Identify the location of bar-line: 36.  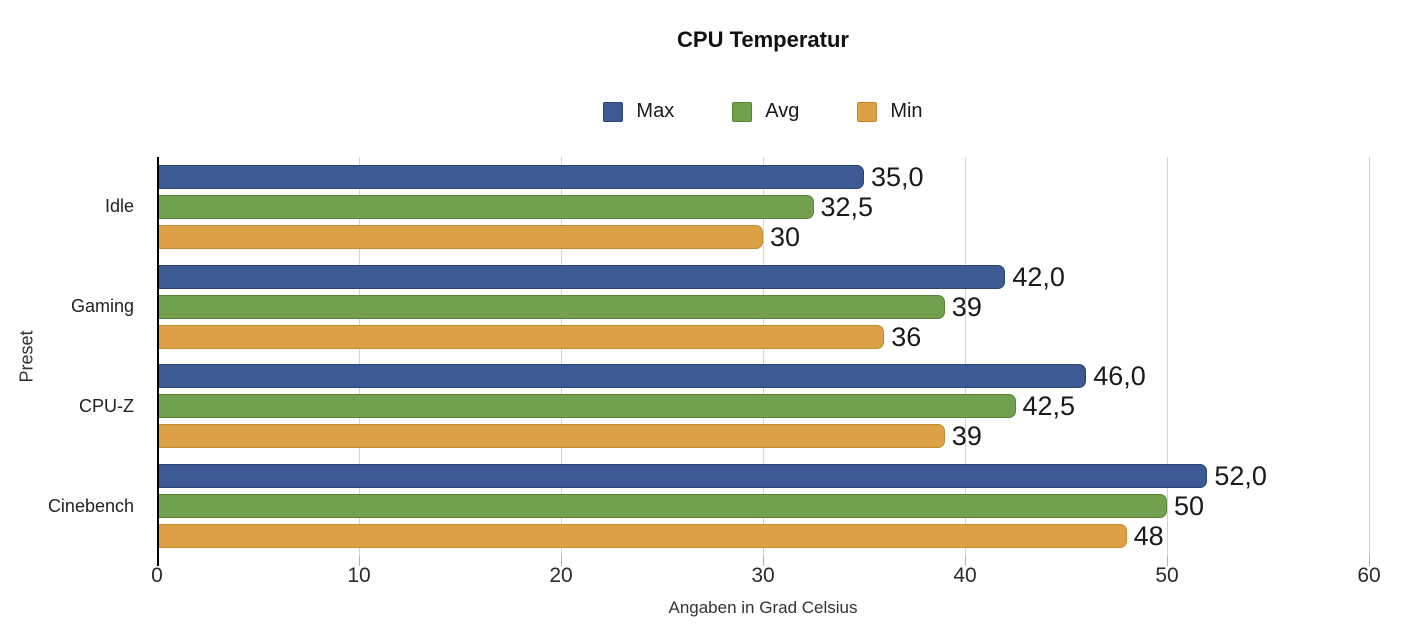
(763, 336).